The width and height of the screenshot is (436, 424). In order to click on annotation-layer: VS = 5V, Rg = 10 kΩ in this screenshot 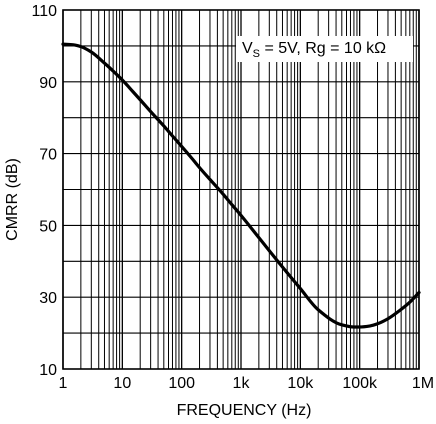, I will do `click(324, 49)`.